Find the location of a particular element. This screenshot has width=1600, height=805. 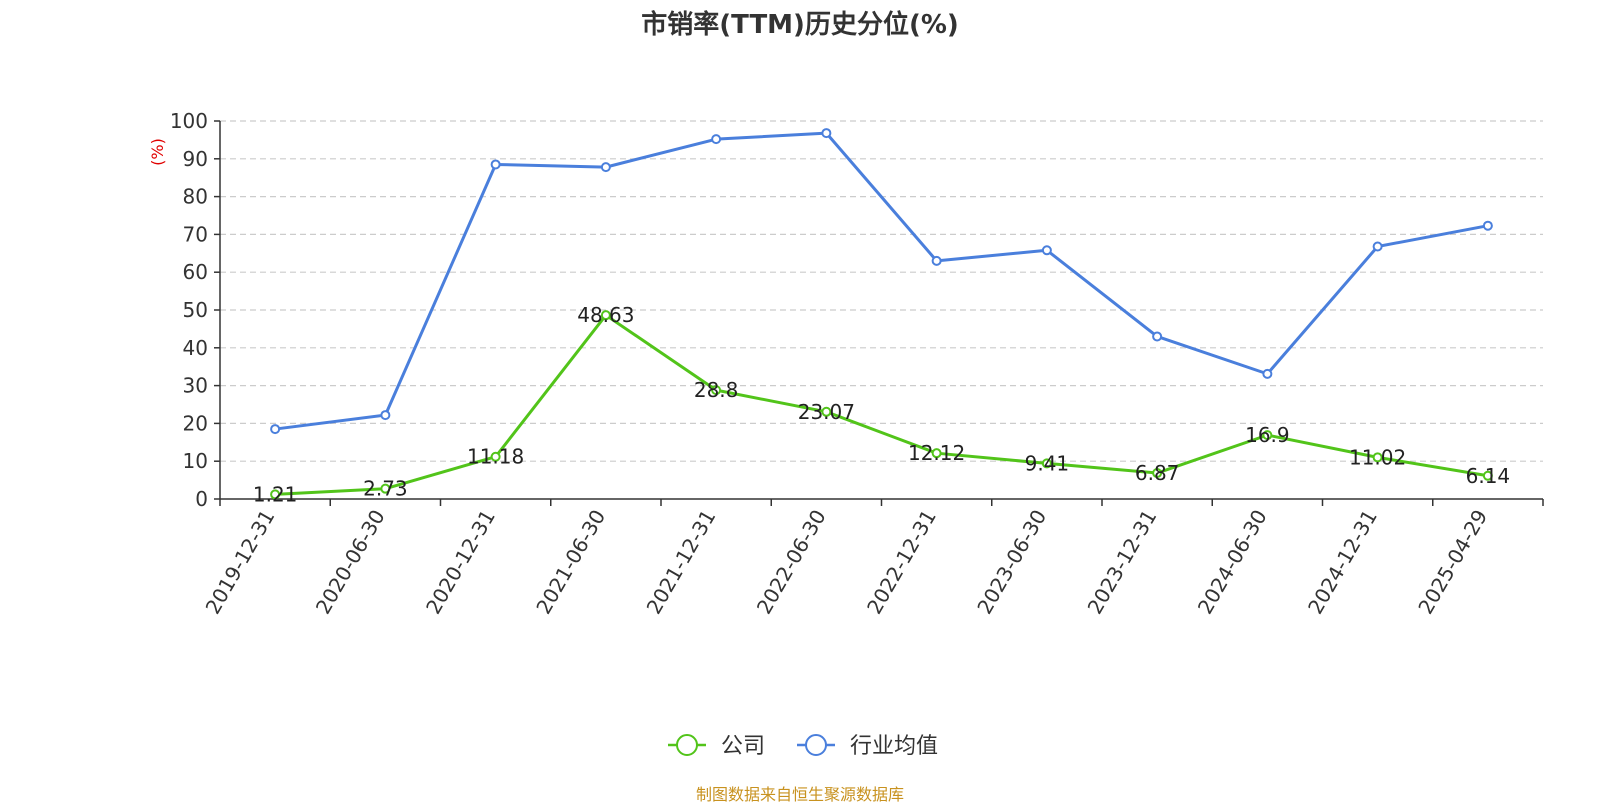

y-tick-label: 90 is located at coordinates (195, 159).